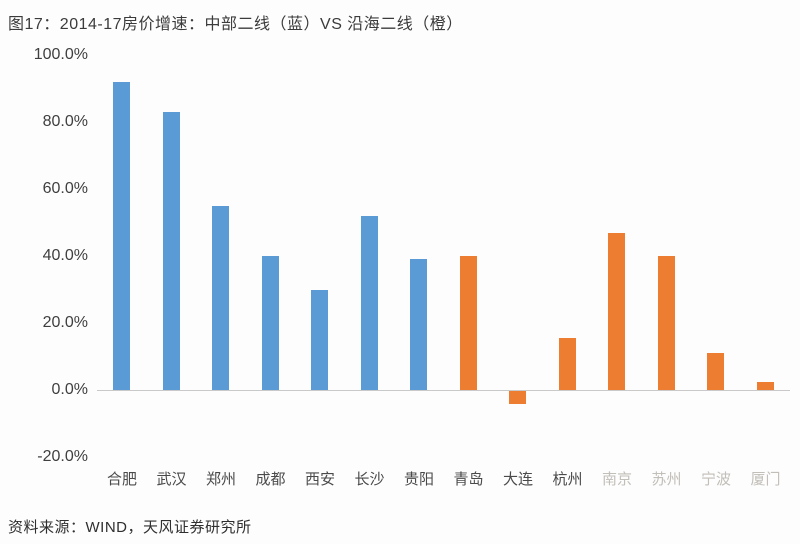 The width and height of the screenshot is (800, 544). What do you see at coordinates (65, 188) in the screenshot?
I see `y-axis-tick-label: 60.0%` at bounding box center [65, 188].